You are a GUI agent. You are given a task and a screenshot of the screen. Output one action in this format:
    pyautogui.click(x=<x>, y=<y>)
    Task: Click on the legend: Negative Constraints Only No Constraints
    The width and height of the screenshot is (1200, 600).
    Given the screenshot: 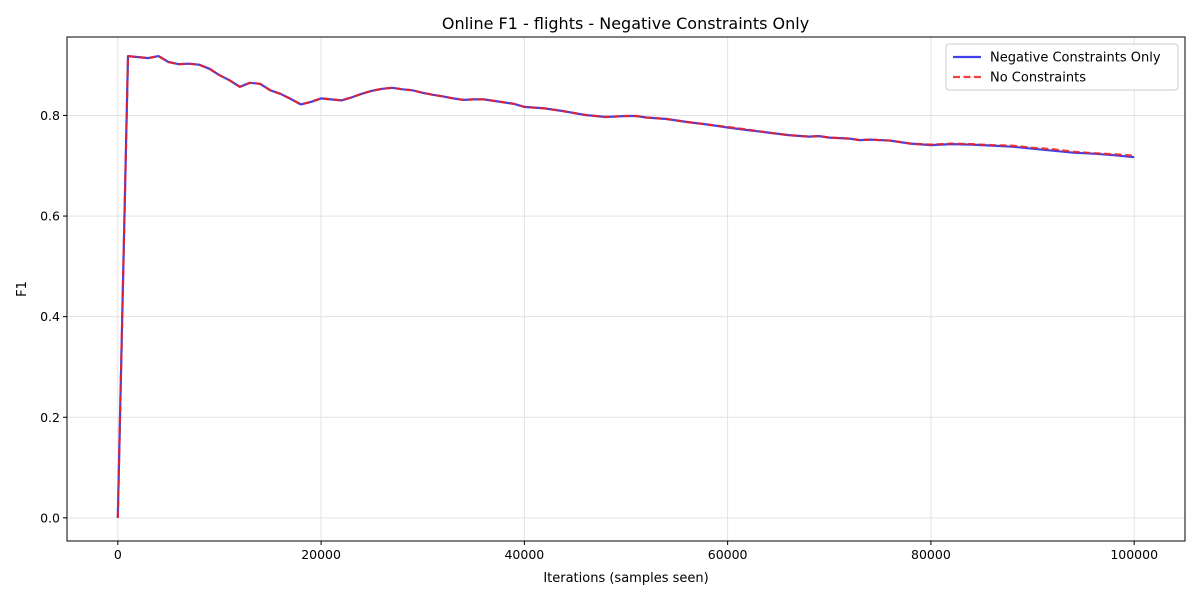 What is the action you would take?
    pyautogui.click(x=1062, y=67)
    